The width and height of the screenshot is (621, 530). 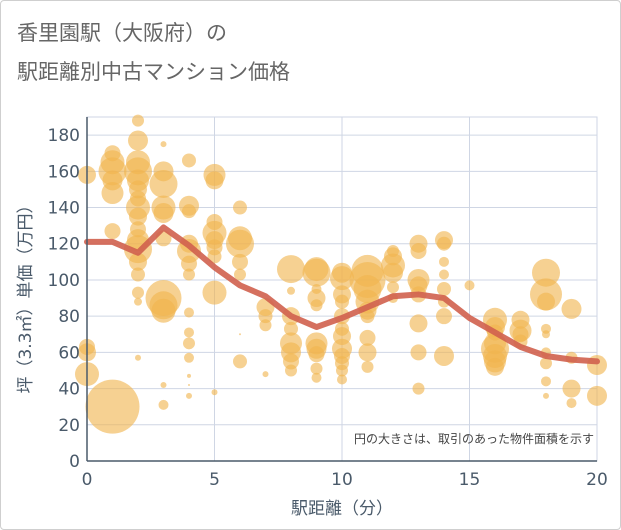 What do you see at coordinates (64, 281) in the screenshot?
I see `y-tick-label: 100` at bounding box center [64, 281].